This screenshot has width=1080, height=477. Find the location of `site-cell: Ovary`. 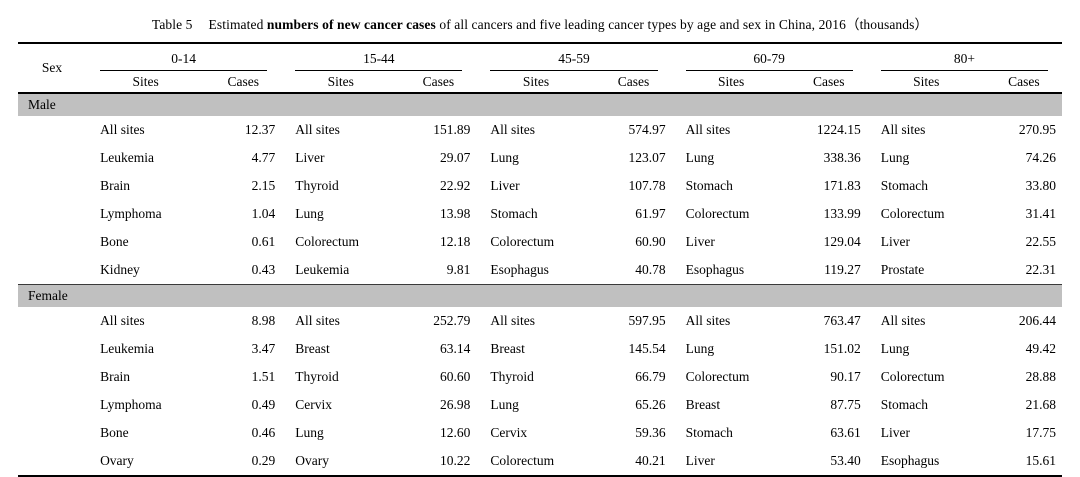

site-cell: Ovary is located at coordinates (117, 460).